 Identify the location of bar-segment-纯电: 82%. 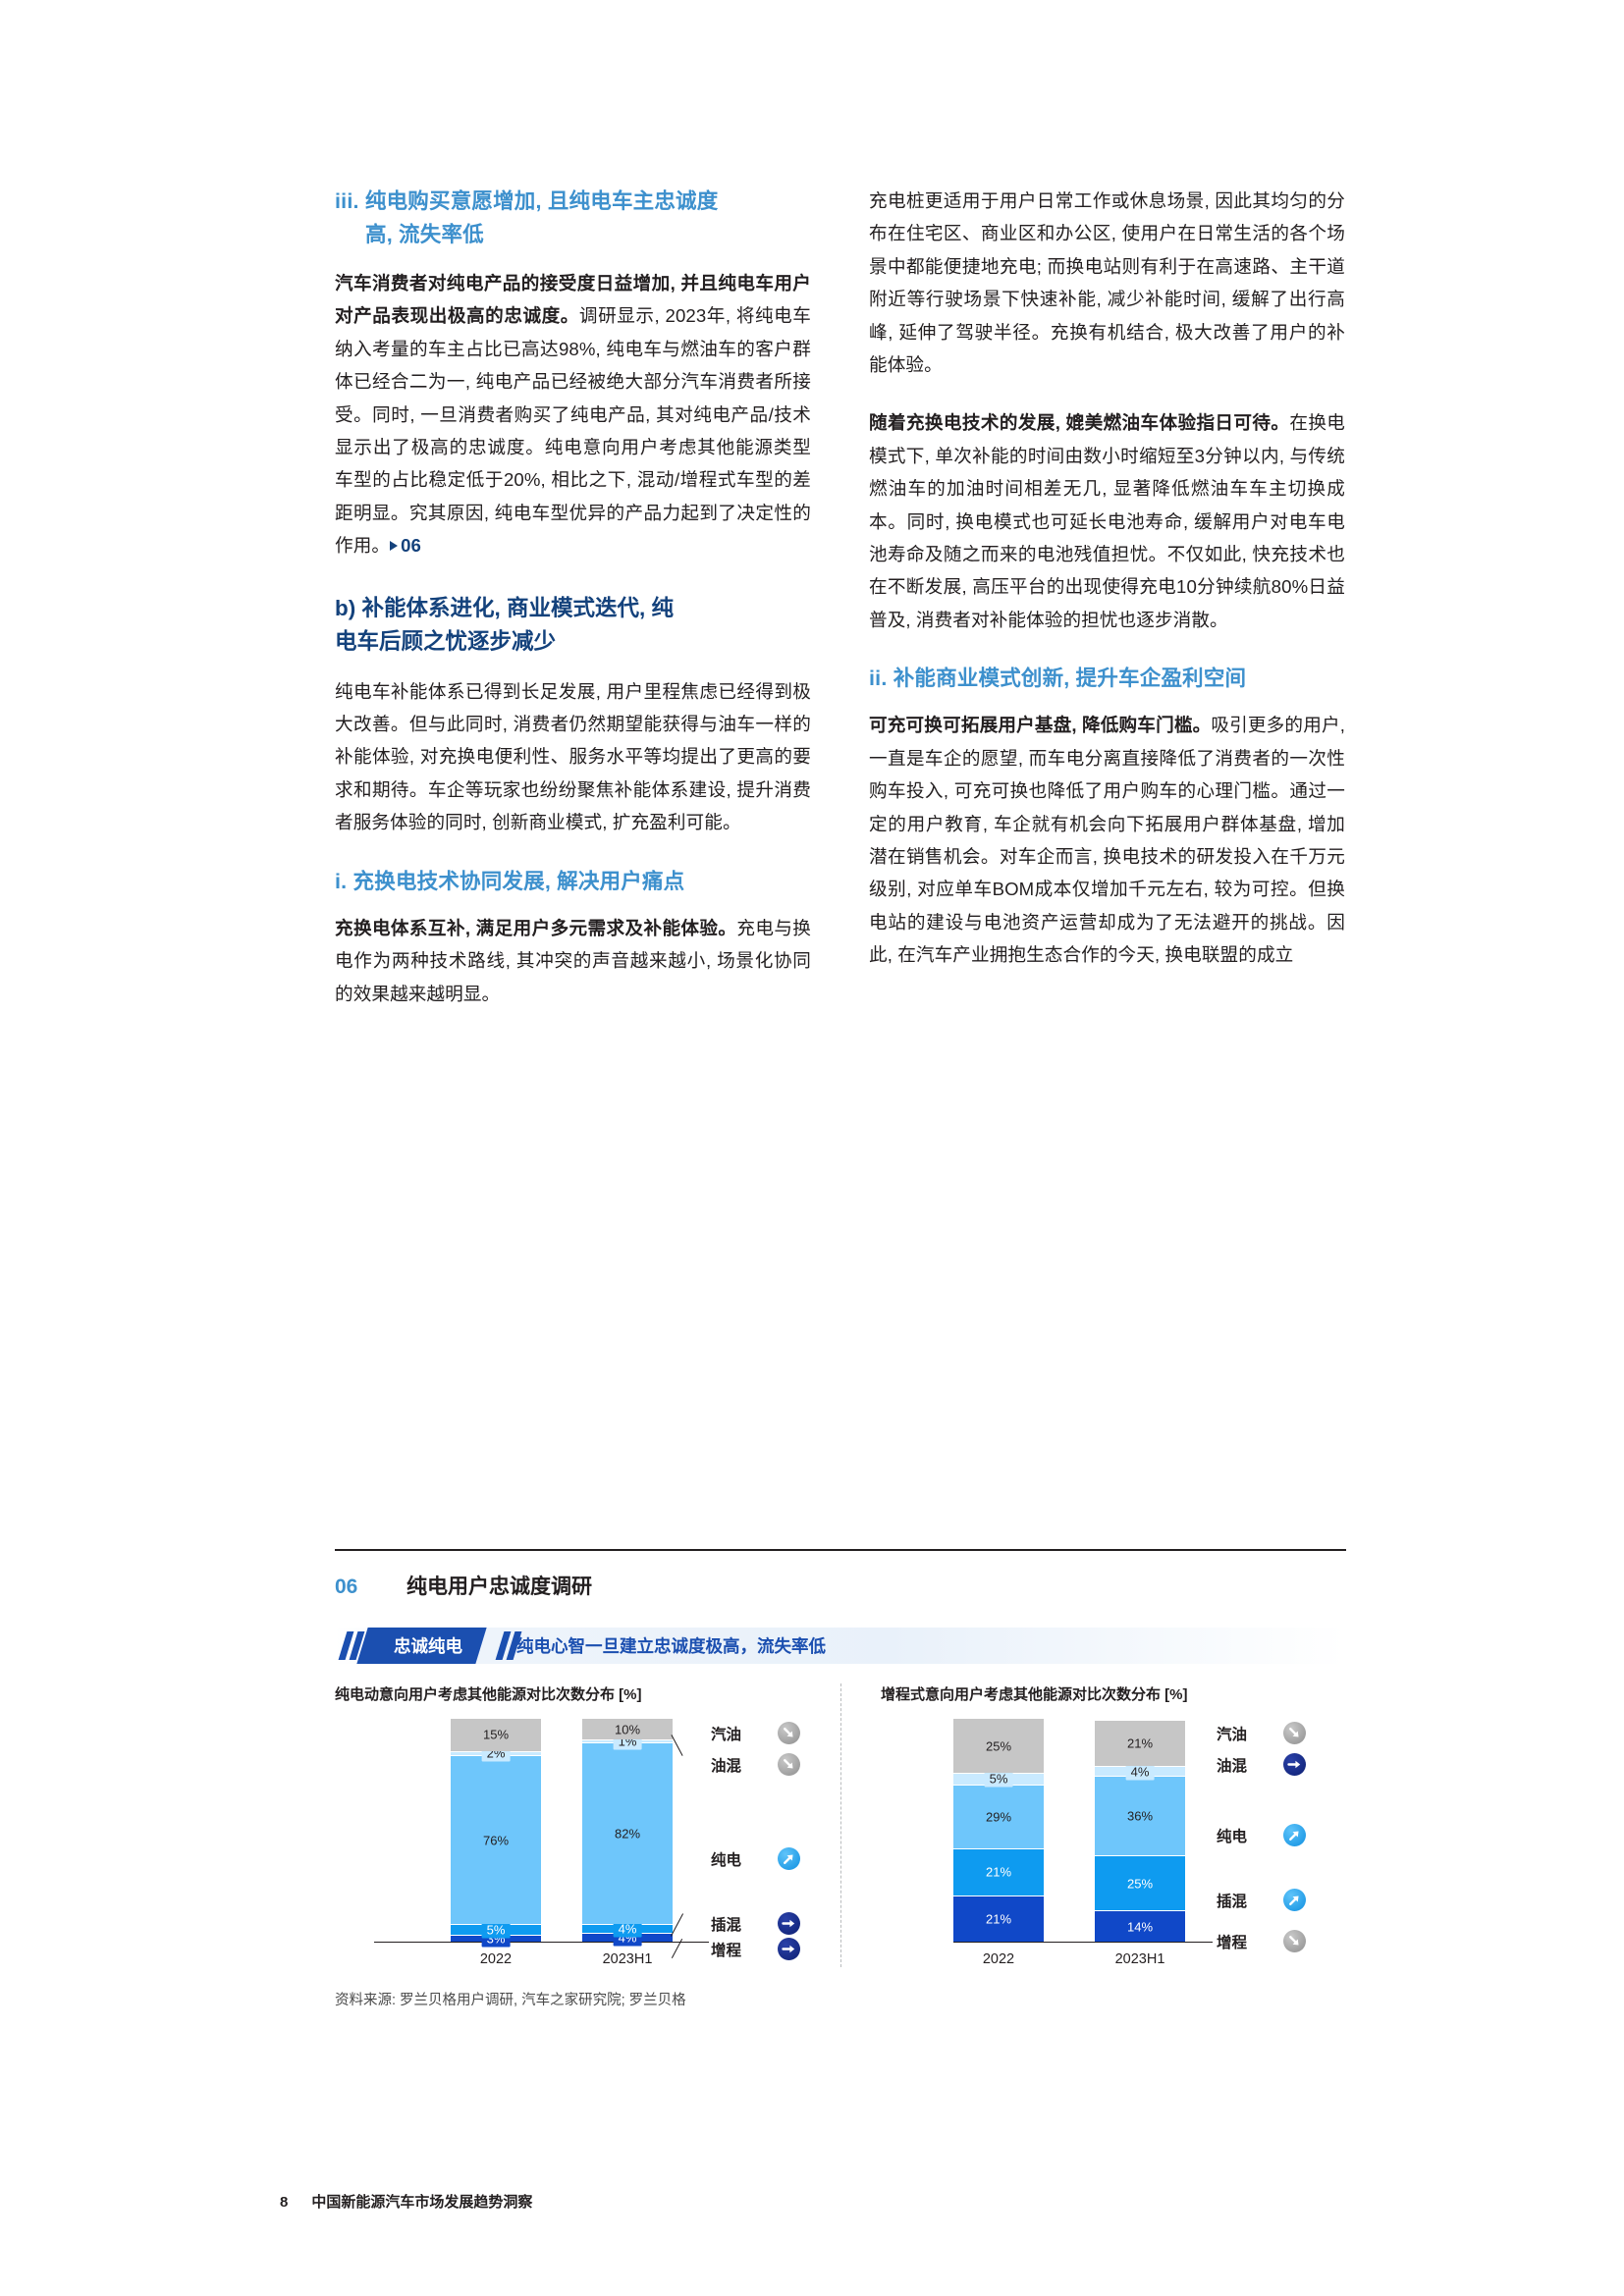
(627, 1833).